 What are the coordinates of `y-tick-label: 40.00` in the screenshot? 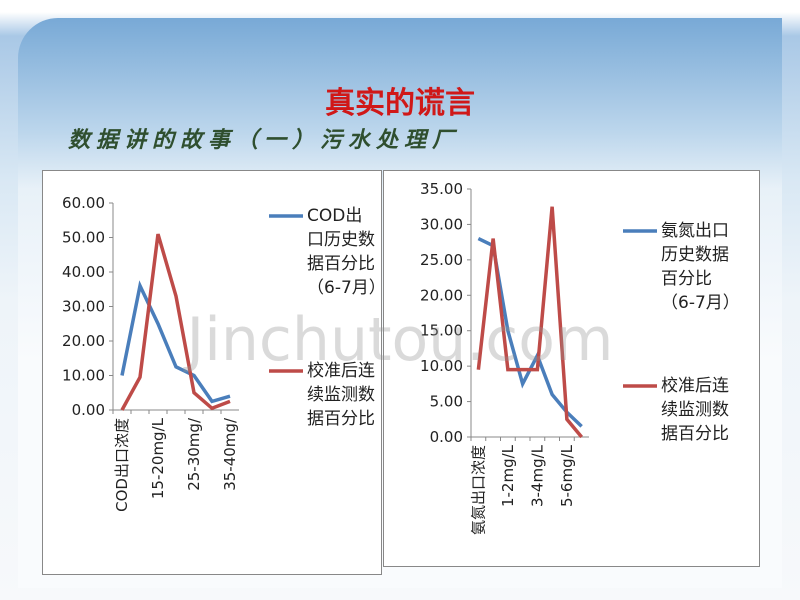 It's located at (83, 272).